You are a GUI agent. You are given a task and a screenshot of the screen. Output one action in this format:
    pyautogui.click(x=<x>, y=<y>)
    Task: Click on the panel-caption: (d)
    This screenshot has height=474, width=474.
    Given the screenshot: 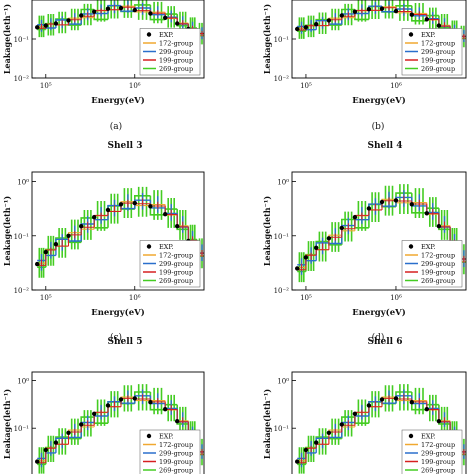 What is the action you would take?
    pyautogui.click(x=378, y=337)
    